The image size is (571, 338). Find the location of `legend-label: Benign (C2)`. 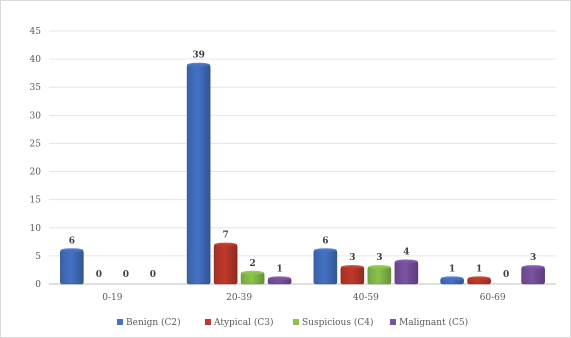

legend-label: Benign (C2) is located at coordinates (153, 322).